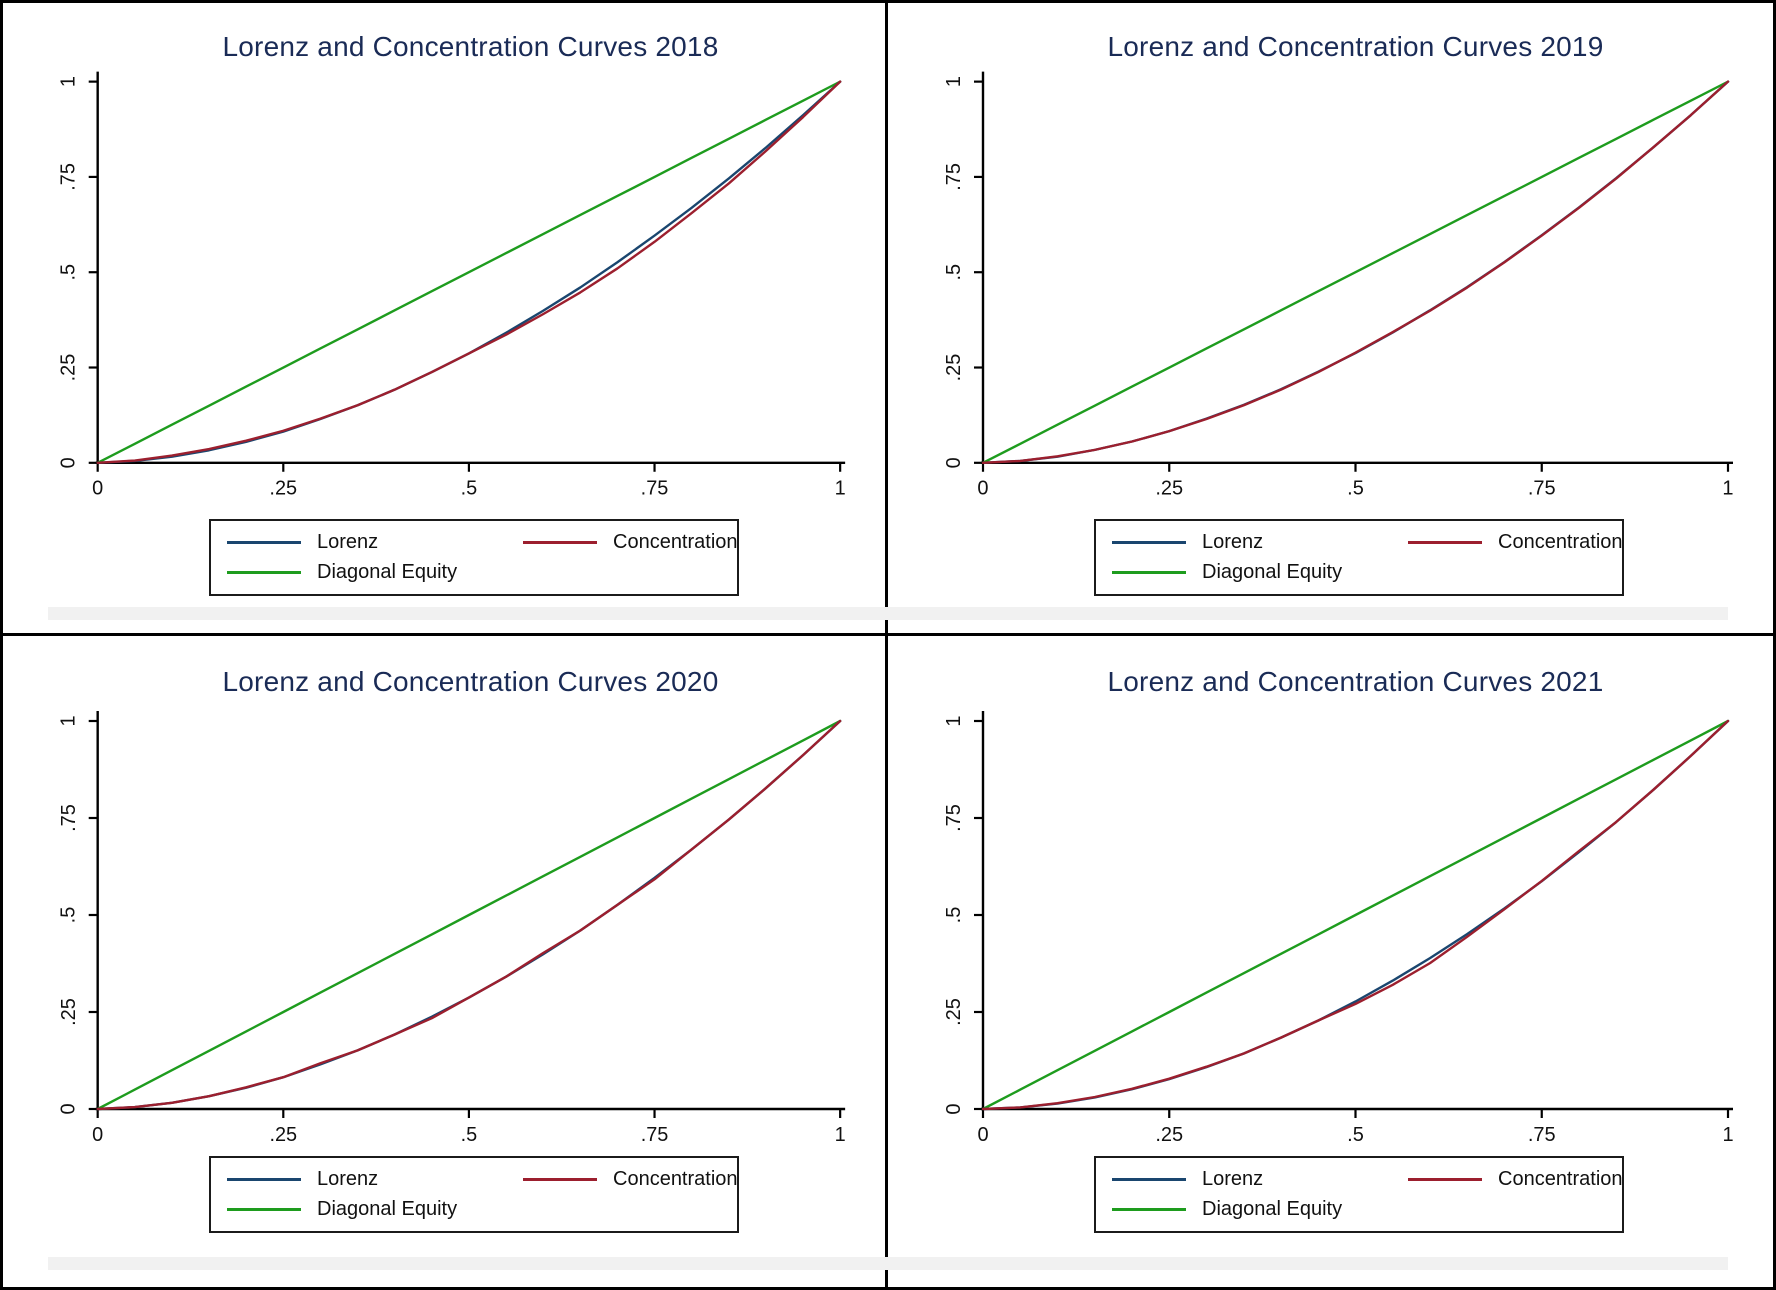  What do you see at coordinates (474, 557) in the screenshot?
I see `legend-box-2018: Lorenz Concentration Diagonal Equity` at bounding box center [474, 557].